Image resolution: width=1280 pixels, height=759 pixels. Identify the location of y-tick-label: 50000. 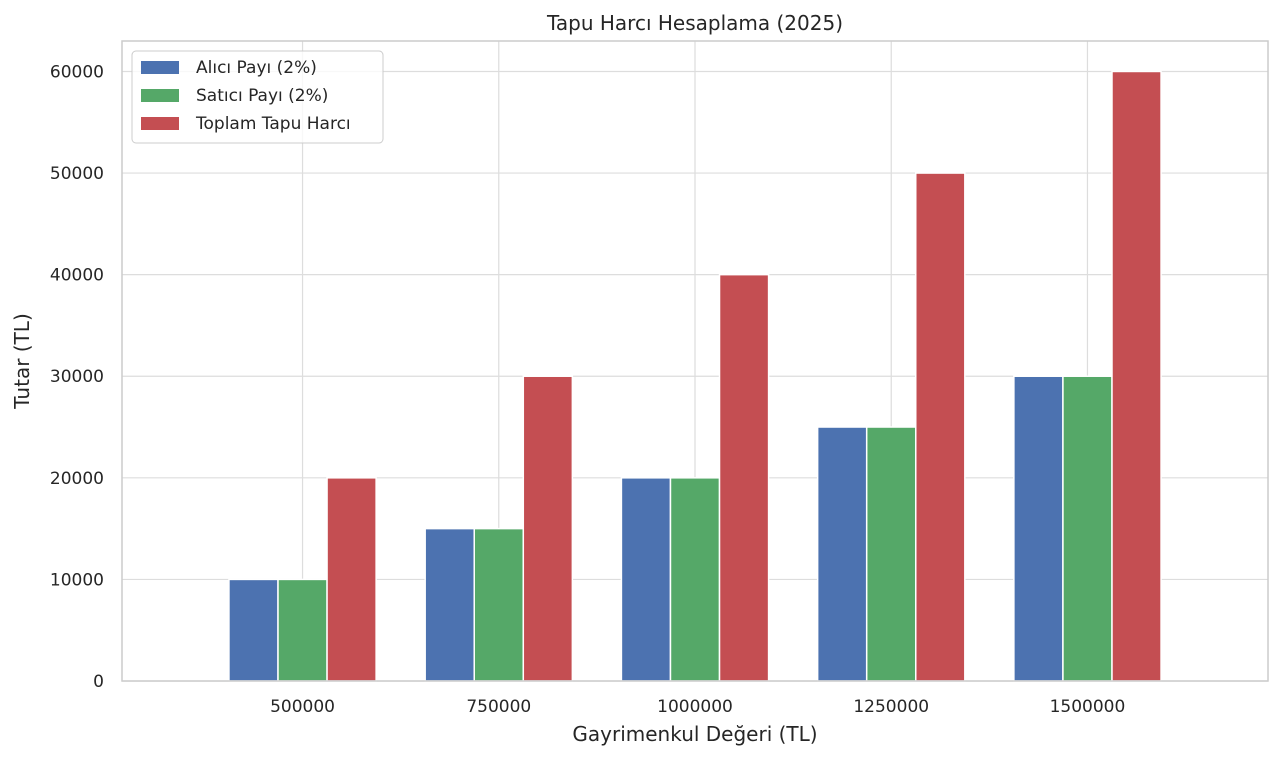
(77, 174).